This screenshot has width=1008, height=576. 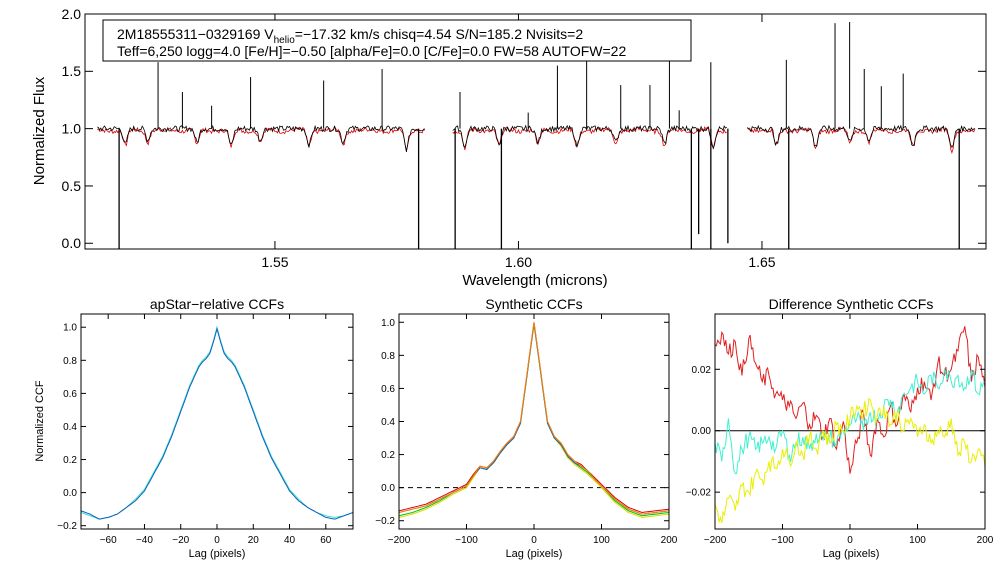 What do you see at coordinates (39, 130) in the screenshot?
I see `spectrum-y-axis-label: Normalized Flux` at bounding box center [39, 130].